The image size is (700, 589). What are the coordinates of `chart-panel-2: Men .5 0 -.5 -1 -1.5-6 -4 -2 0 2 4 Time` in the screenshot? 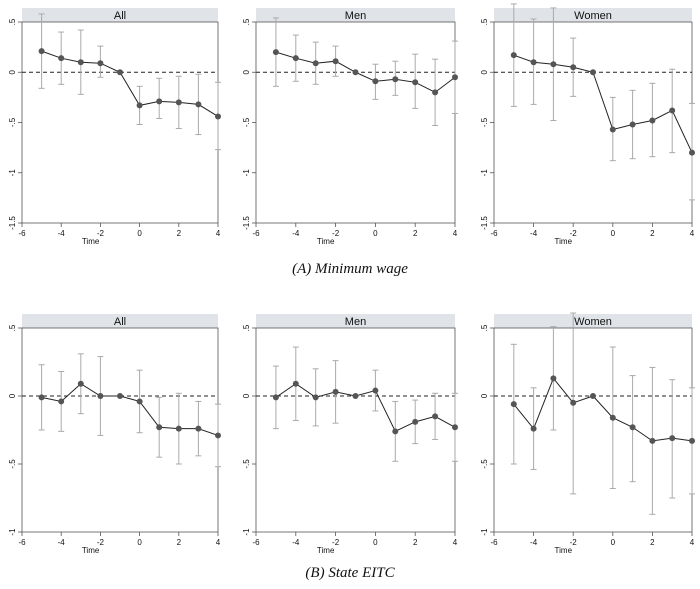 It's located at (350, 127).